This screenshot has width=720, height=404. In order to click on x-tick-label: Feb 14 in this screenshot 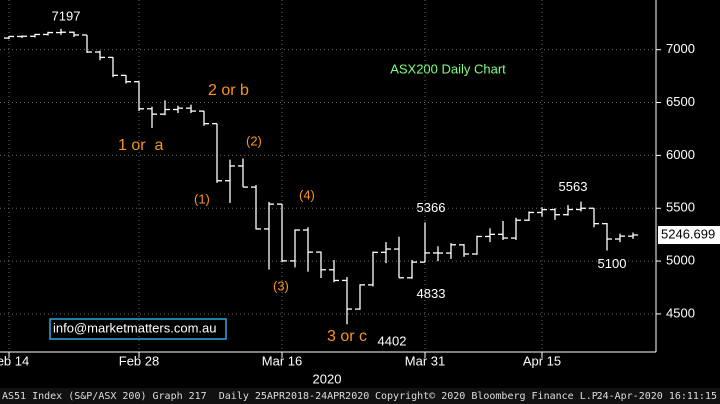, I will do `click(14, 360)`.